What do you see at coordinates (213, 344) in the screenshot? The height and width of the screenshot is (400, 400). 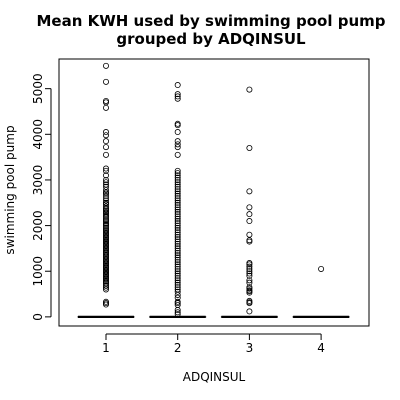 I see `x-axis: 1 2 3 4` at bounding box center [213, 344].